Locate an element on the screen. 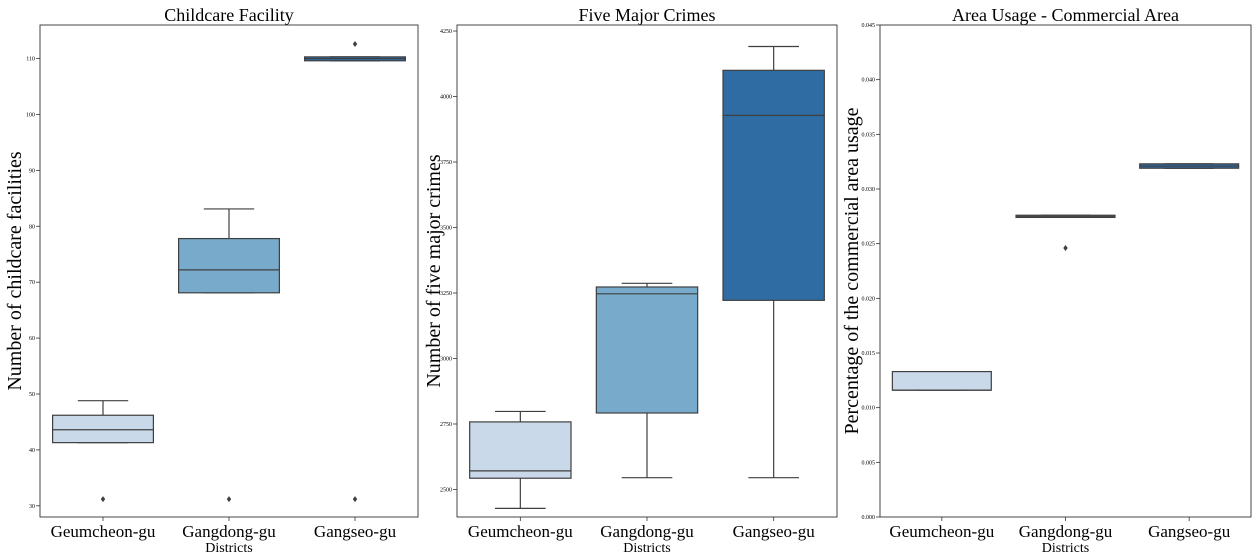 Image resolution: width=1255 pixels, height=553 pixels. y-axis-label: Number of five major crimes is located at coordinates (434, 270).